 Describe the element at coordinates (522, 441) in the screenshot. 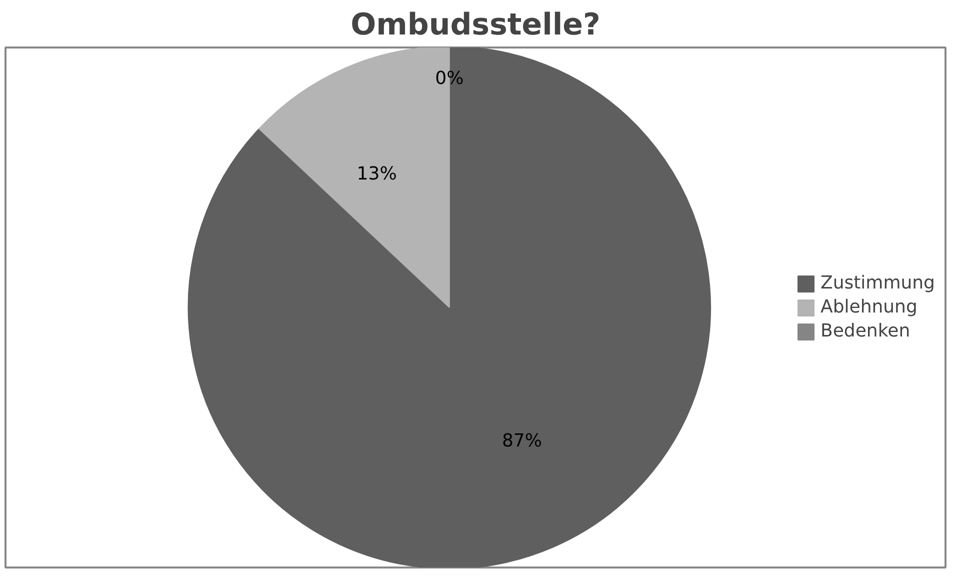

I see `data-label: 87%` at that location.